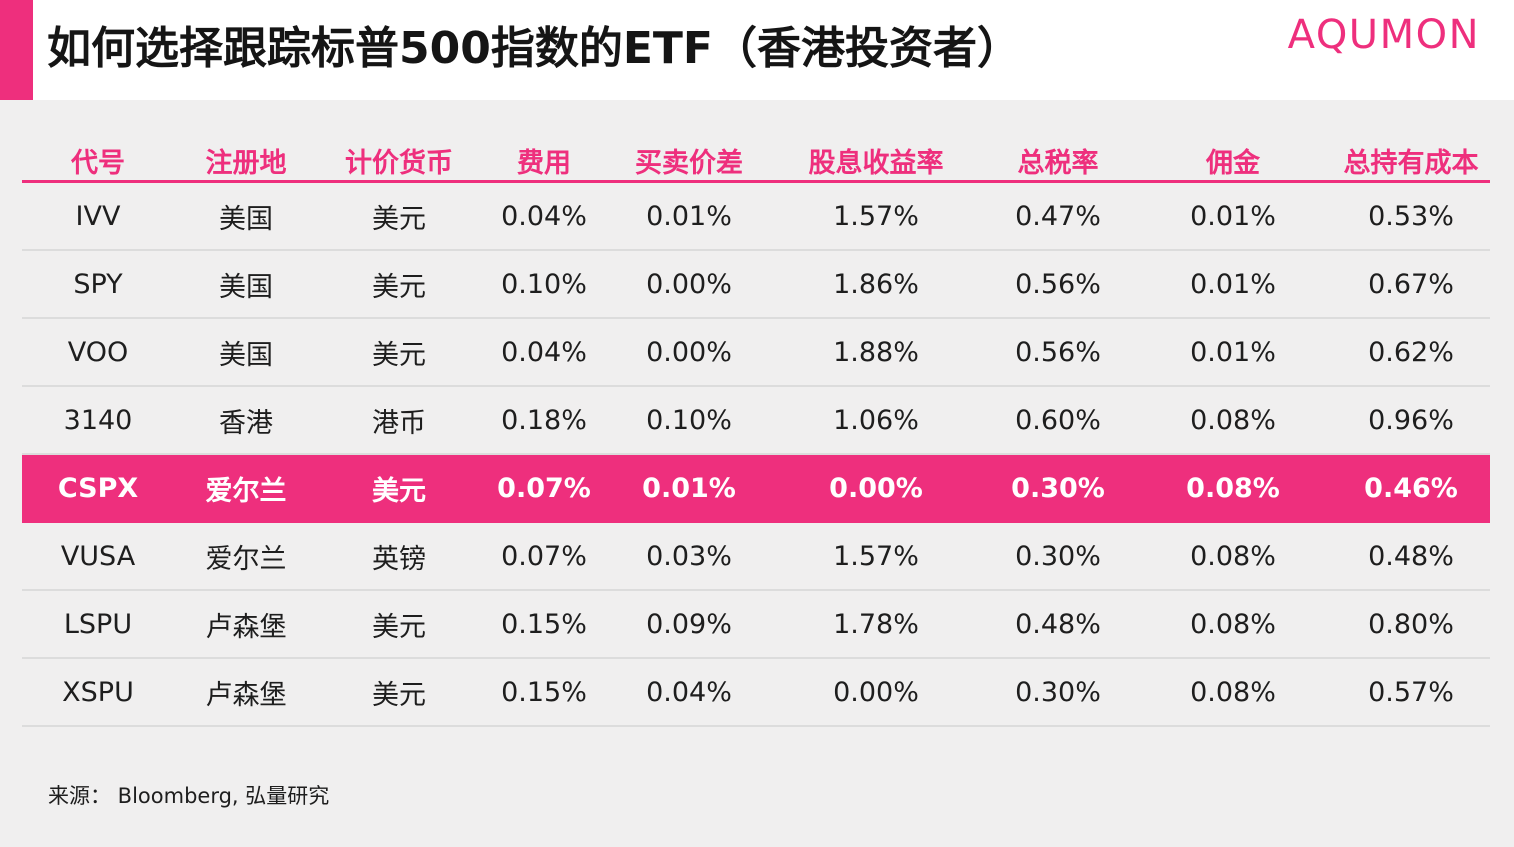  I want to click on page-title: 如何选择跟踪标普500指数的ETF（香港投资者）, so click(534, 48).